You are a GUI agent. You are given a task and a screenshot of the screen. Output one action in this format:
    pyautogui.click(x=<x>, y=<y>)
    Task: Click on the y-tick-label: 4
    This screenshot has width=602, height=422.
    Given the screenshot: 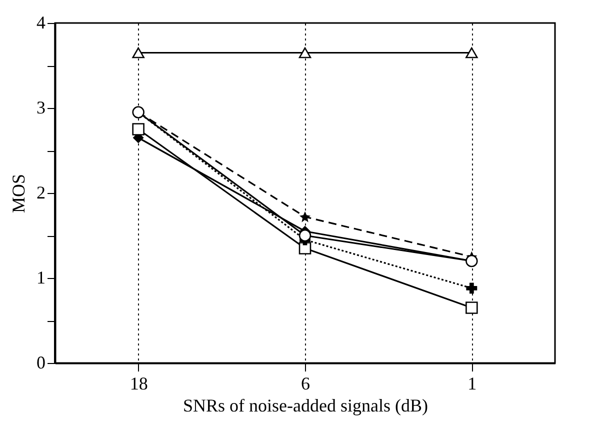 What is the action you would take?
    pyautogui.click(x=41, y=22)
    